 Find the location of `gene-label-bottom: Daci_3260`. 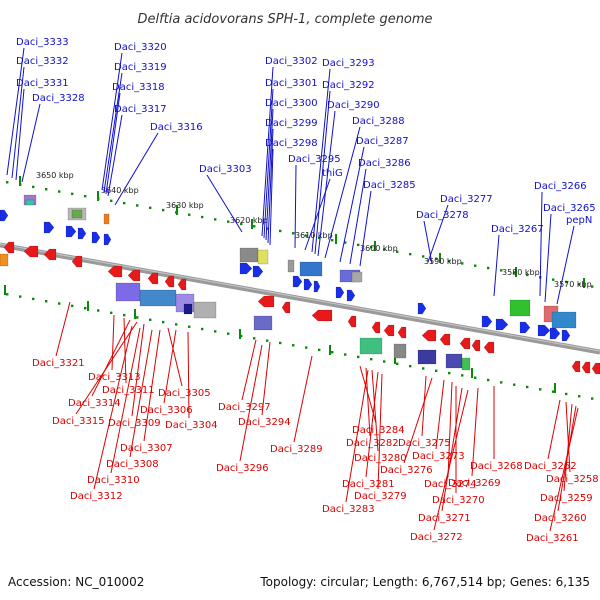

gene-label-bottom: Daci_3260 is located at coordinates (560, 518).